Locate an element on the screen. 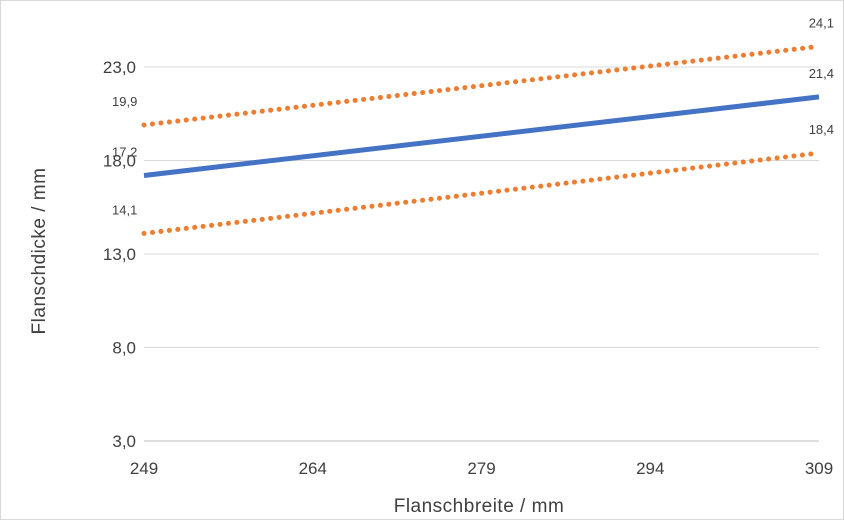 This screenshot has height=521, width=844. x-tick-label: 249 is located at coordinates (144, 468).